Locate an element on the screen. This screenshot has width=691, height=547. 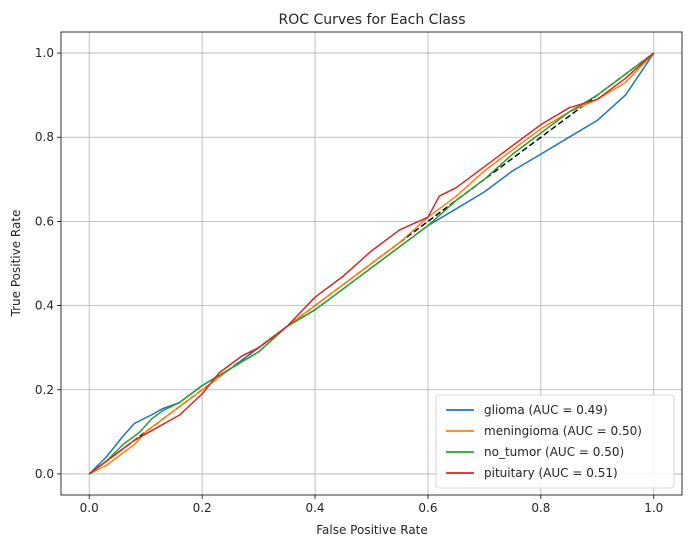
x-axis-label: False Positive Rate is located at coordinates (372, 530).